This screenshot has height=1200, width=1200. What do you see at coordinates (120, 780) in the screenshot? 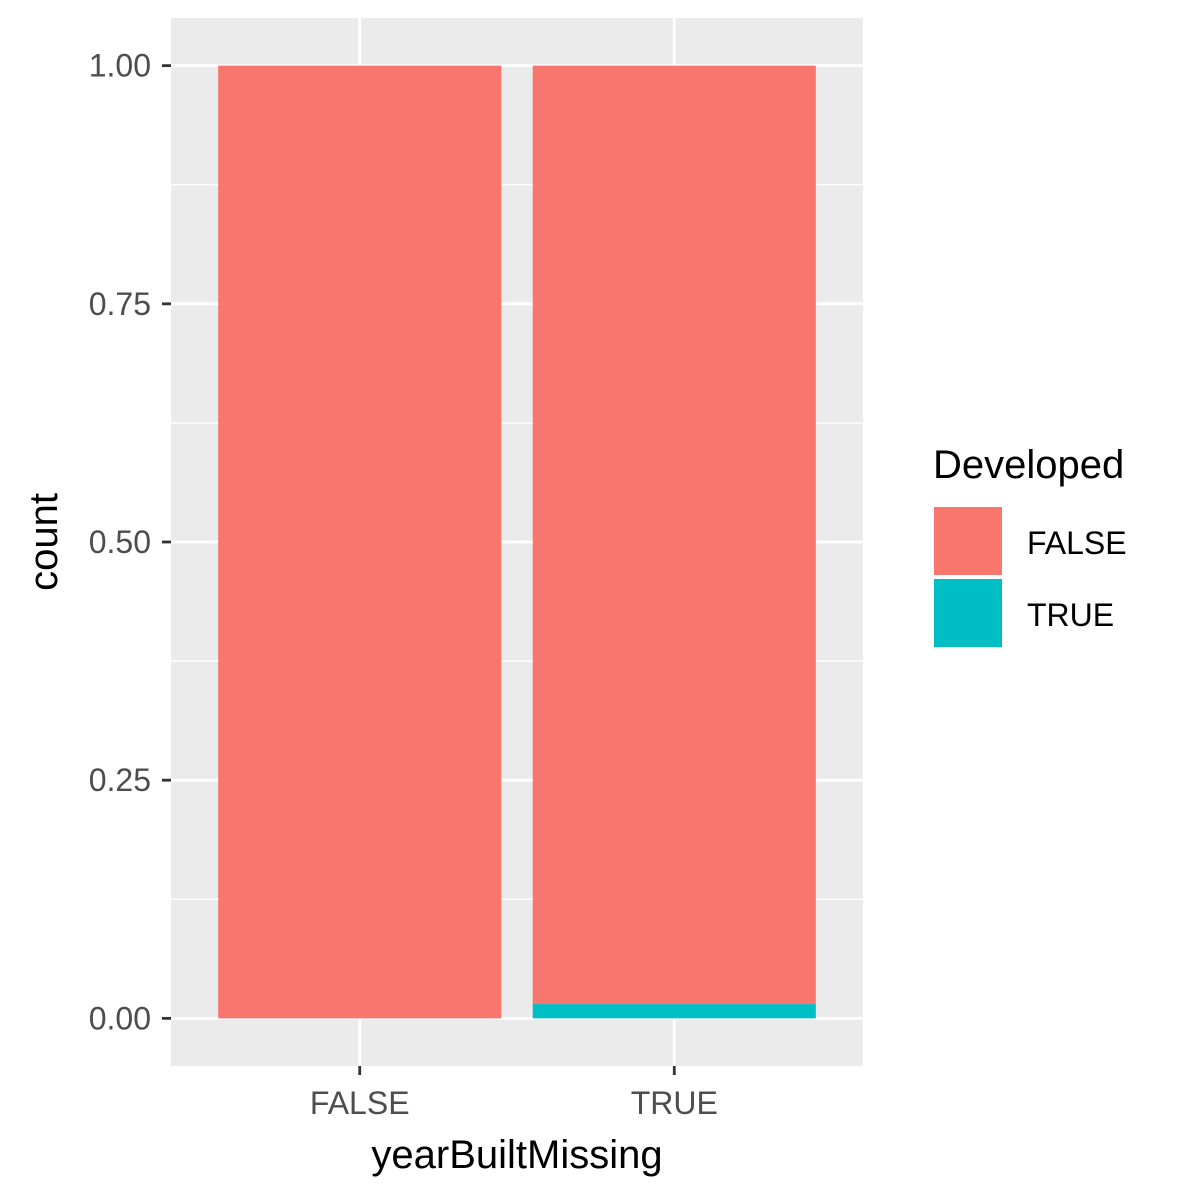
I see `y-tick-label: 0.25` at bounding box center [120, 780].